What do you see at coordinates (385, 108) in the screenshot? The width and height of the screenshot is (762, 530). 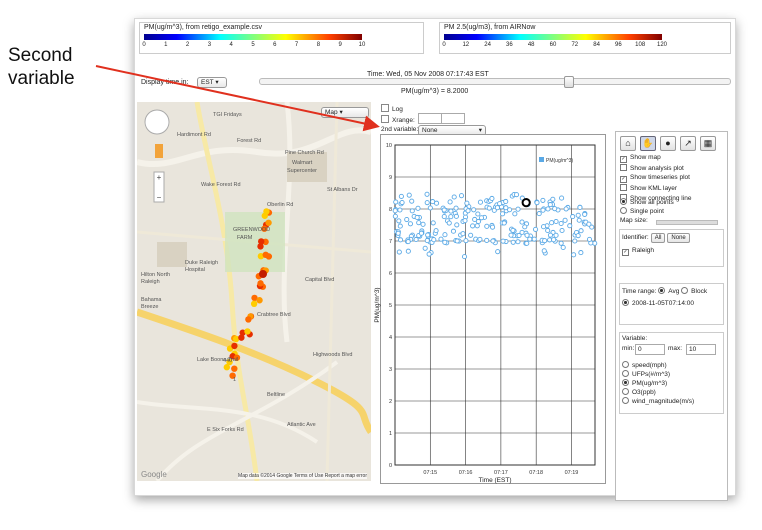 I see `log-checkbox` at bounding box center [385, 108].